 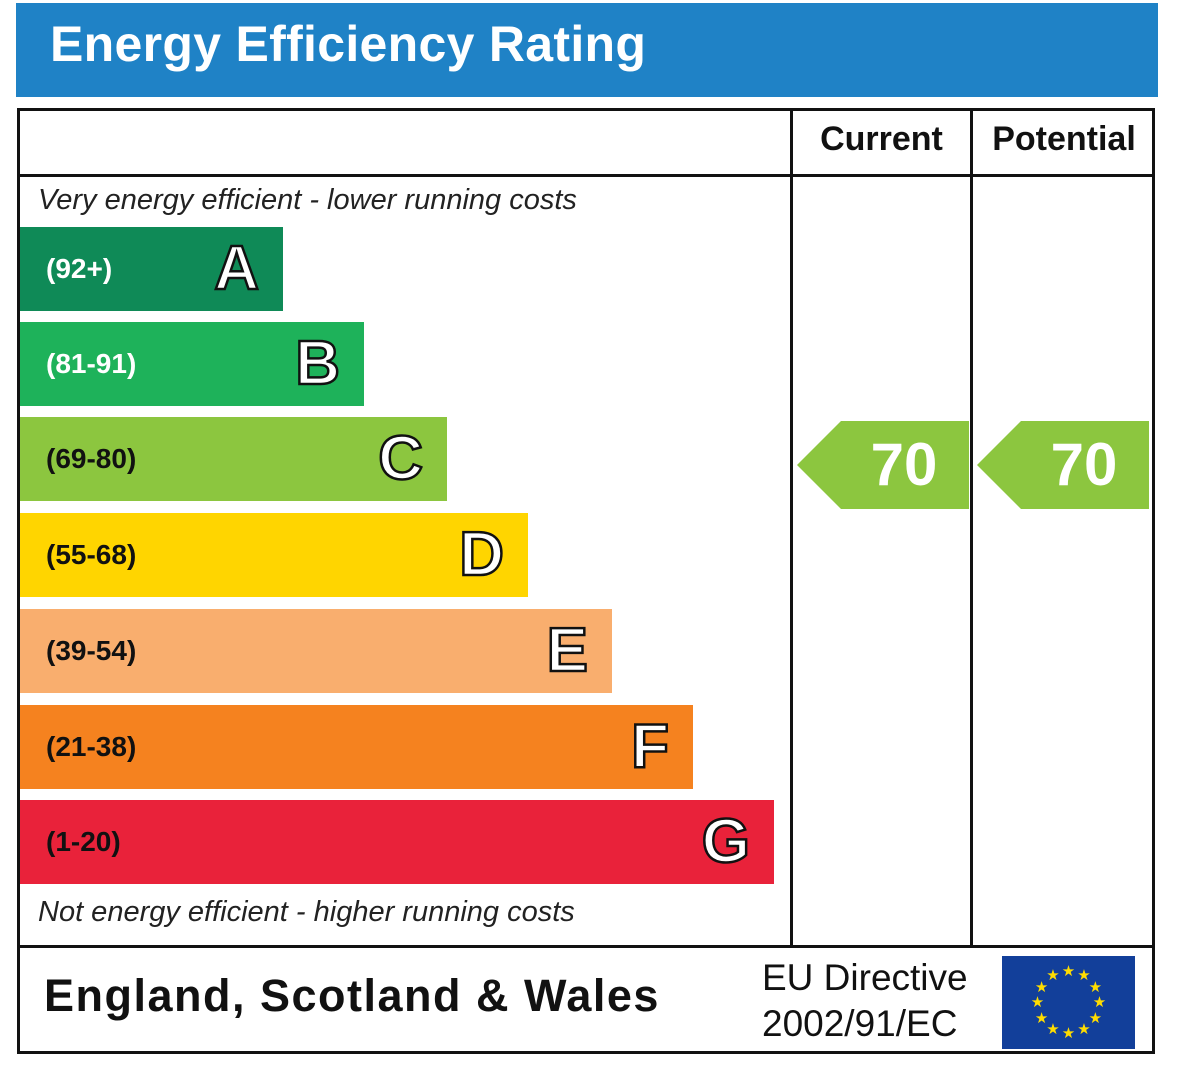 I want to click on band-d: (55-68) D, so click(x=274, y=555).